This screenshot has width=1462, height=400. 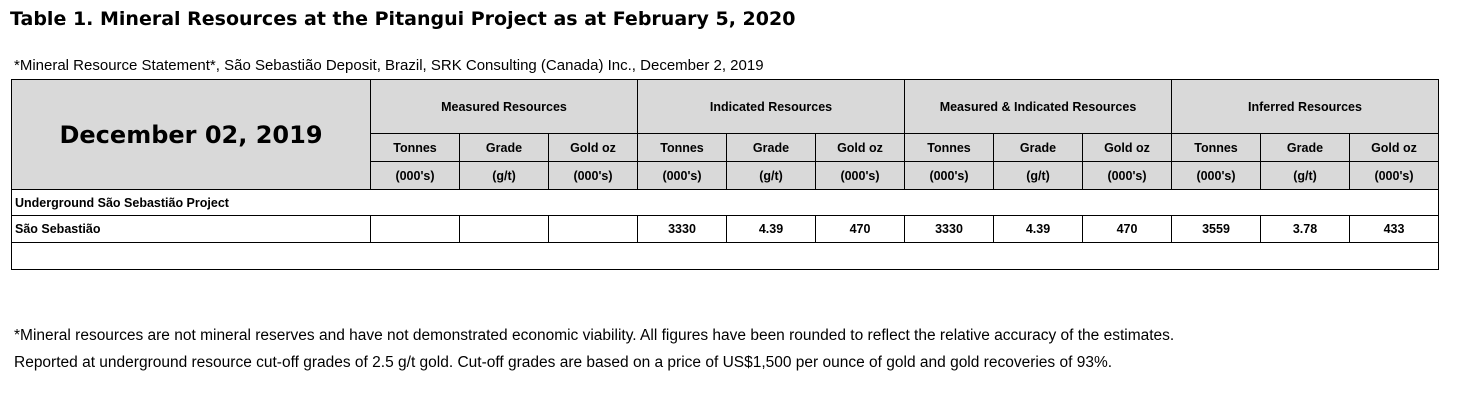 I want to click on value-cell: 3.78, so click(x=1305, y=229).